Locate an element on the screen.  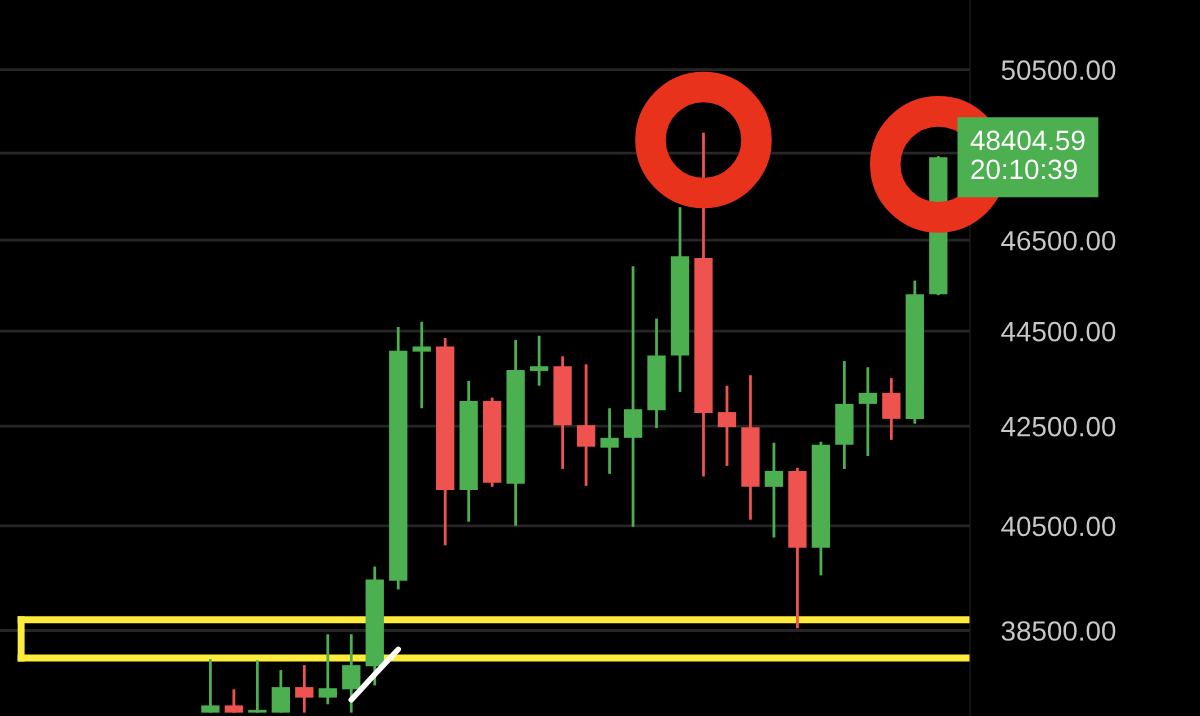
y-tick-label: 40500.00 is located at coordinates (1058, 526).